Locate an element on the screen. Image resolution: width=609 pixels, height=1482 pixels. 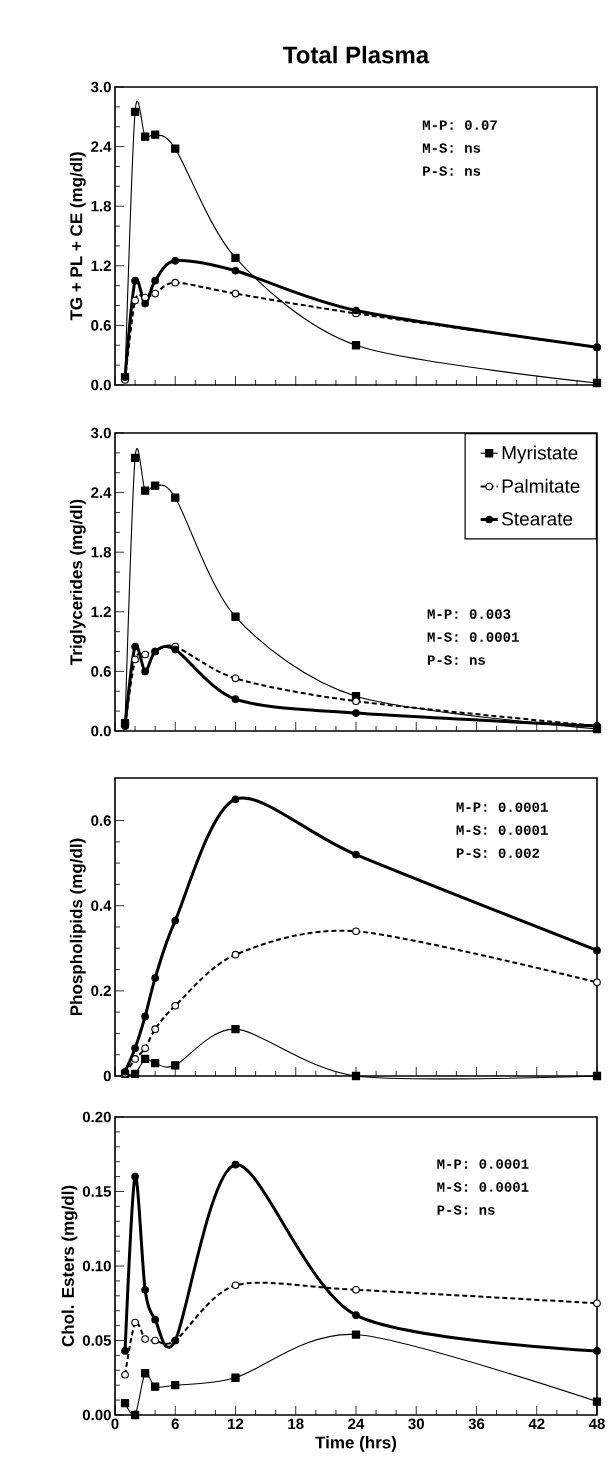
y-tick-label: 0 is located at coordinates (107, 1076).